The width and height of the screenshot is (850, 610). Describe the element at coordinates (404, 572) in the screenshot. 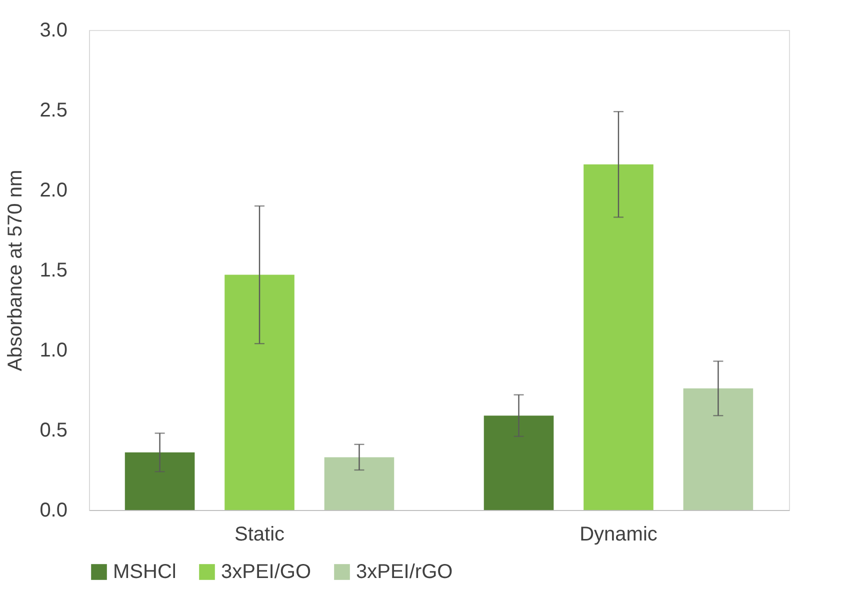

I see `legend-label: 3xPEI/rGO` at that location.